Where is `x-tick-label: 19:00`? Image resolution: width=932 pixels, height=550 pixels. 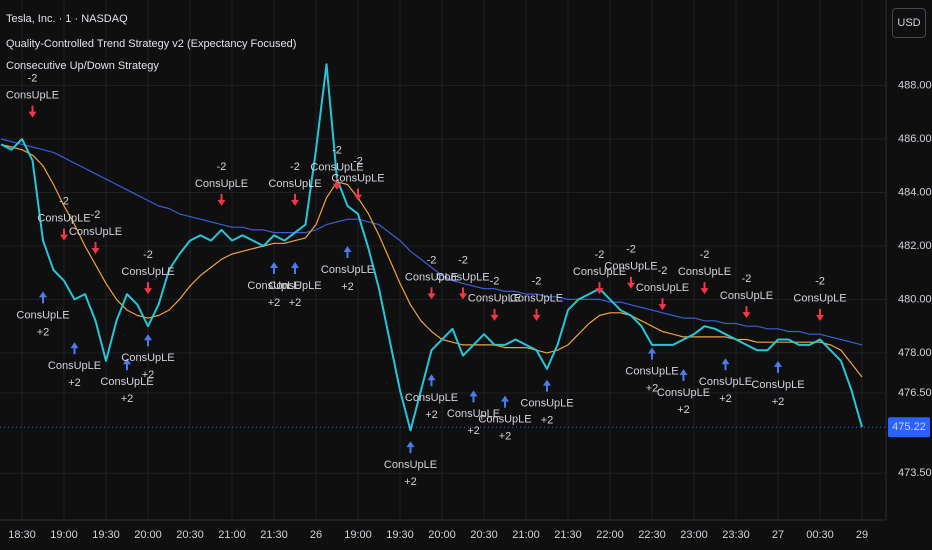 x-tick-label: 19:00 is located at coordinates (64, 535).